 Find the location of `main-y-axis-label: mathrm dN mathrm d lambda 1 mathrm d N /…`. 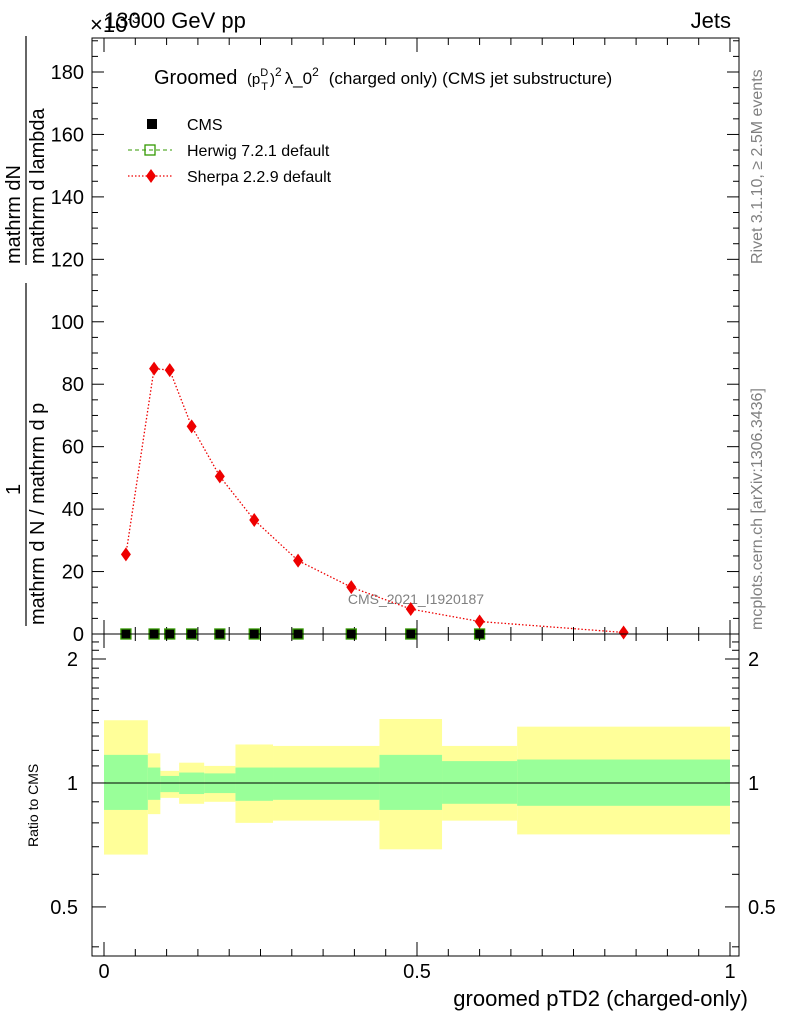

main-y-axis-label: mathrm dN mathrm d lambda 1 mathrm d N /… is located at coordinates (26, 331).